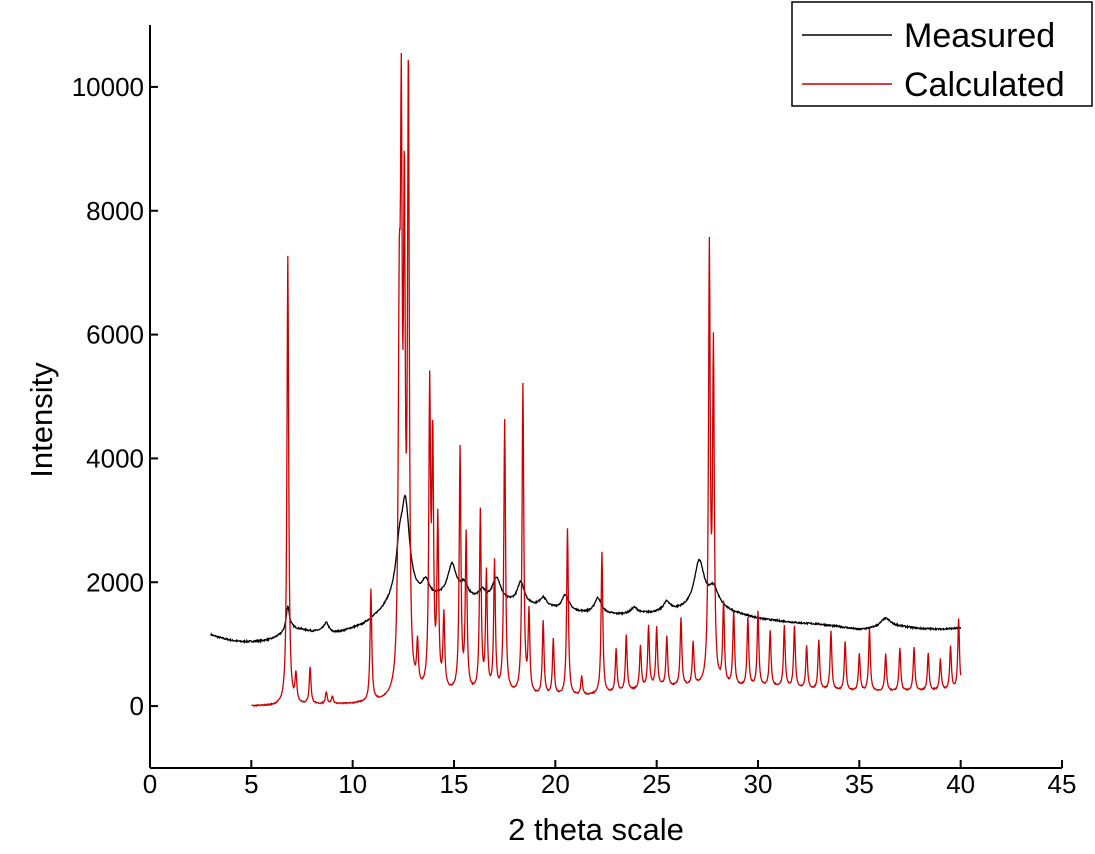 The image size is (1095, 854). What do you see at coordinates (859, 784) in the screenshot?
I see `x-tick-label: 35` at bounding box center [859, 784].